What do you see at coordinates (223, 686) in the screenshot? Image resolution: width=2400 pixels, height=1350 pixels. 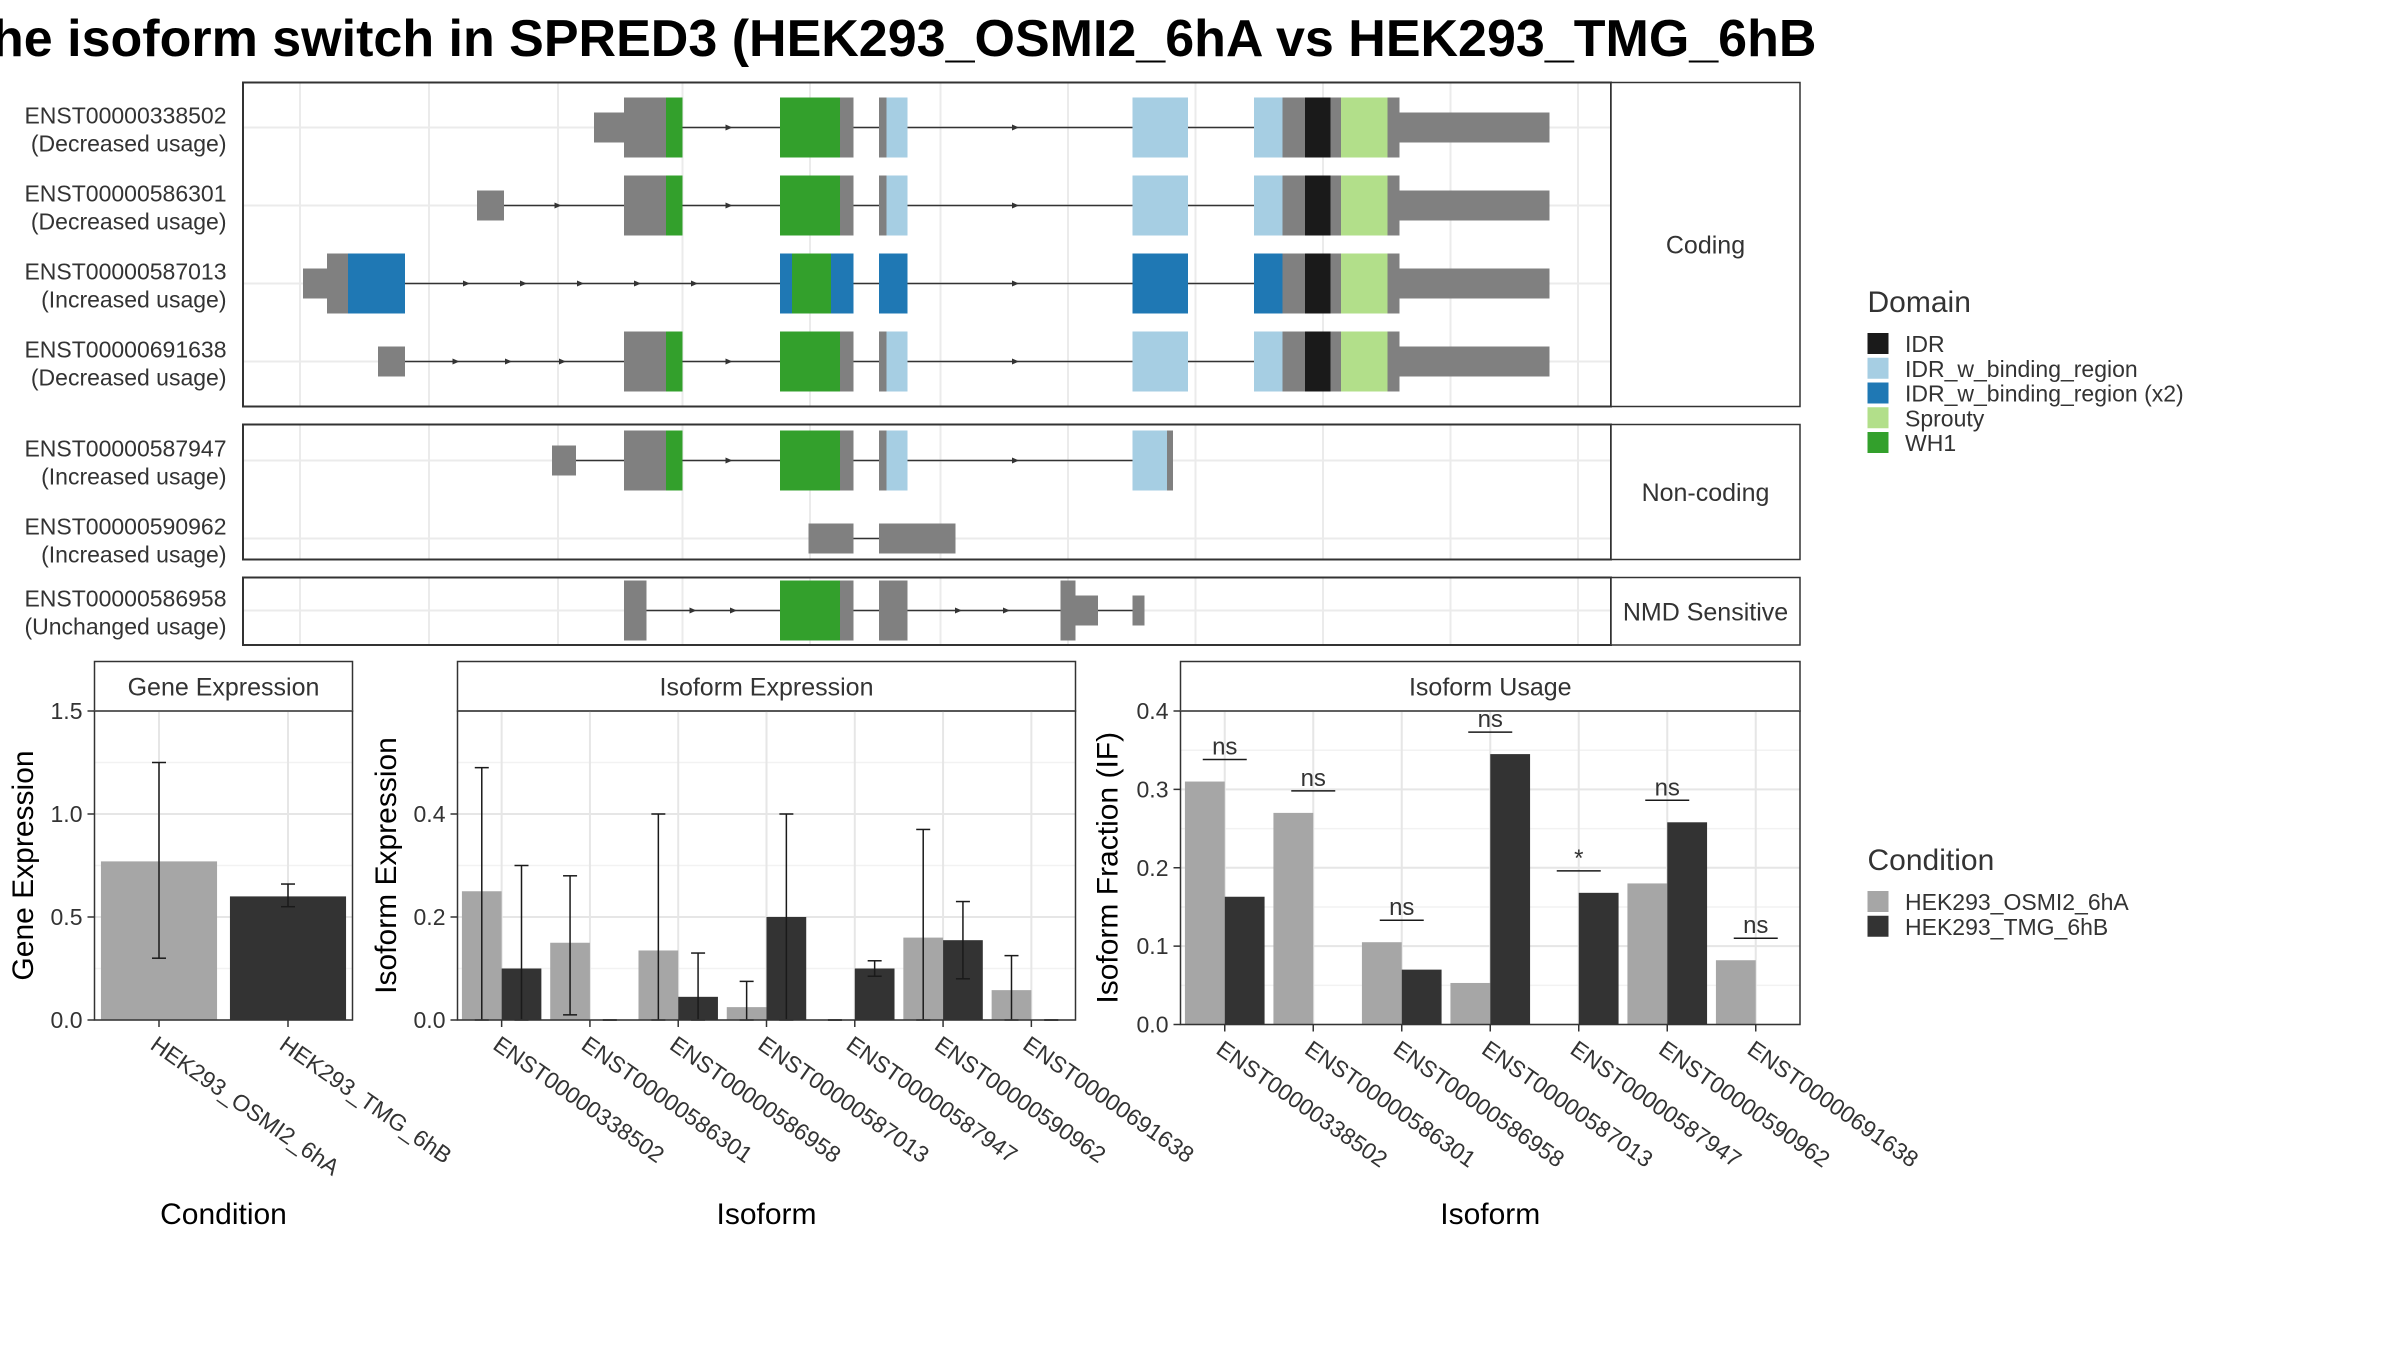 I see `chart-title-strip` at bounding box center [223, 686].